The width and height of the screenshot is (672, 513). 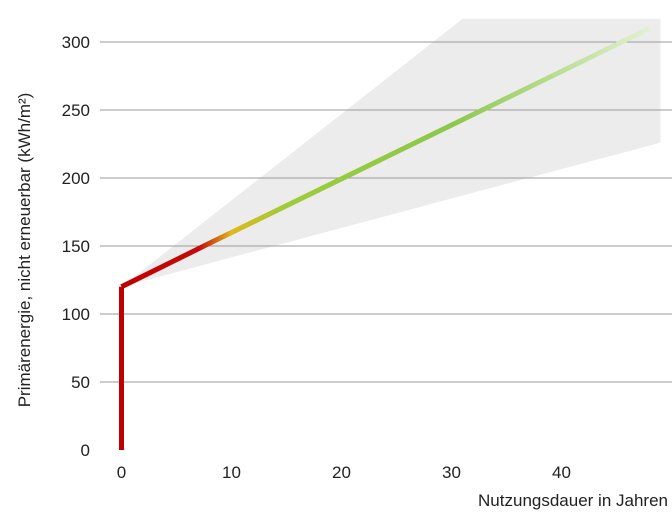 I want to click on y-tick-label: 250, so click(x=76, y=110).